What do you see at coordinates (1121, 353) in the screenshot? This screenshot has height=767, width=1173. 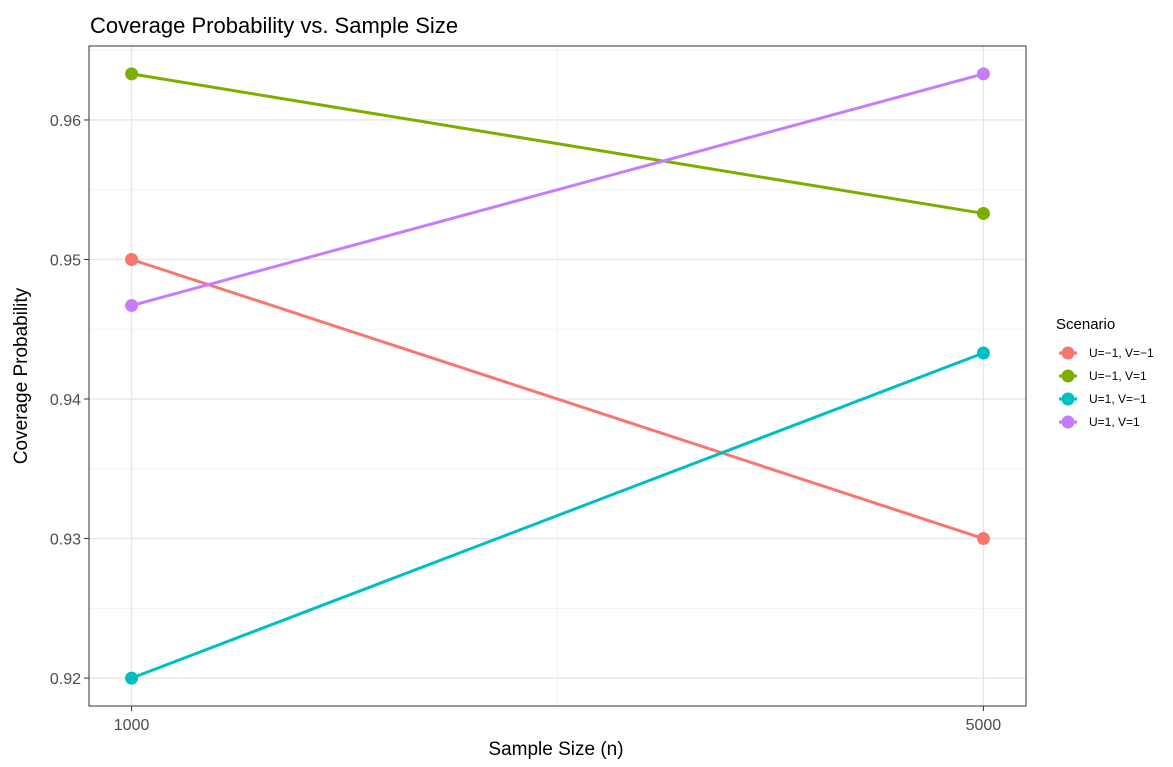 I see `legend-label: U=−1, V=−1` at bounding box center [1121, 353].